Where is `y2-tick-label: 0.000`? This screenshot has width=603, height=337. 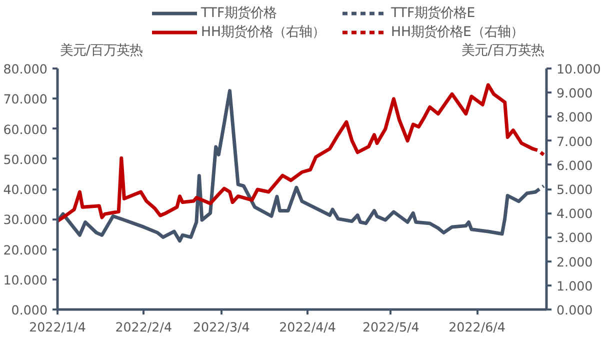
y2-tick-label: 0.000 is located at coordinates (574, 310).